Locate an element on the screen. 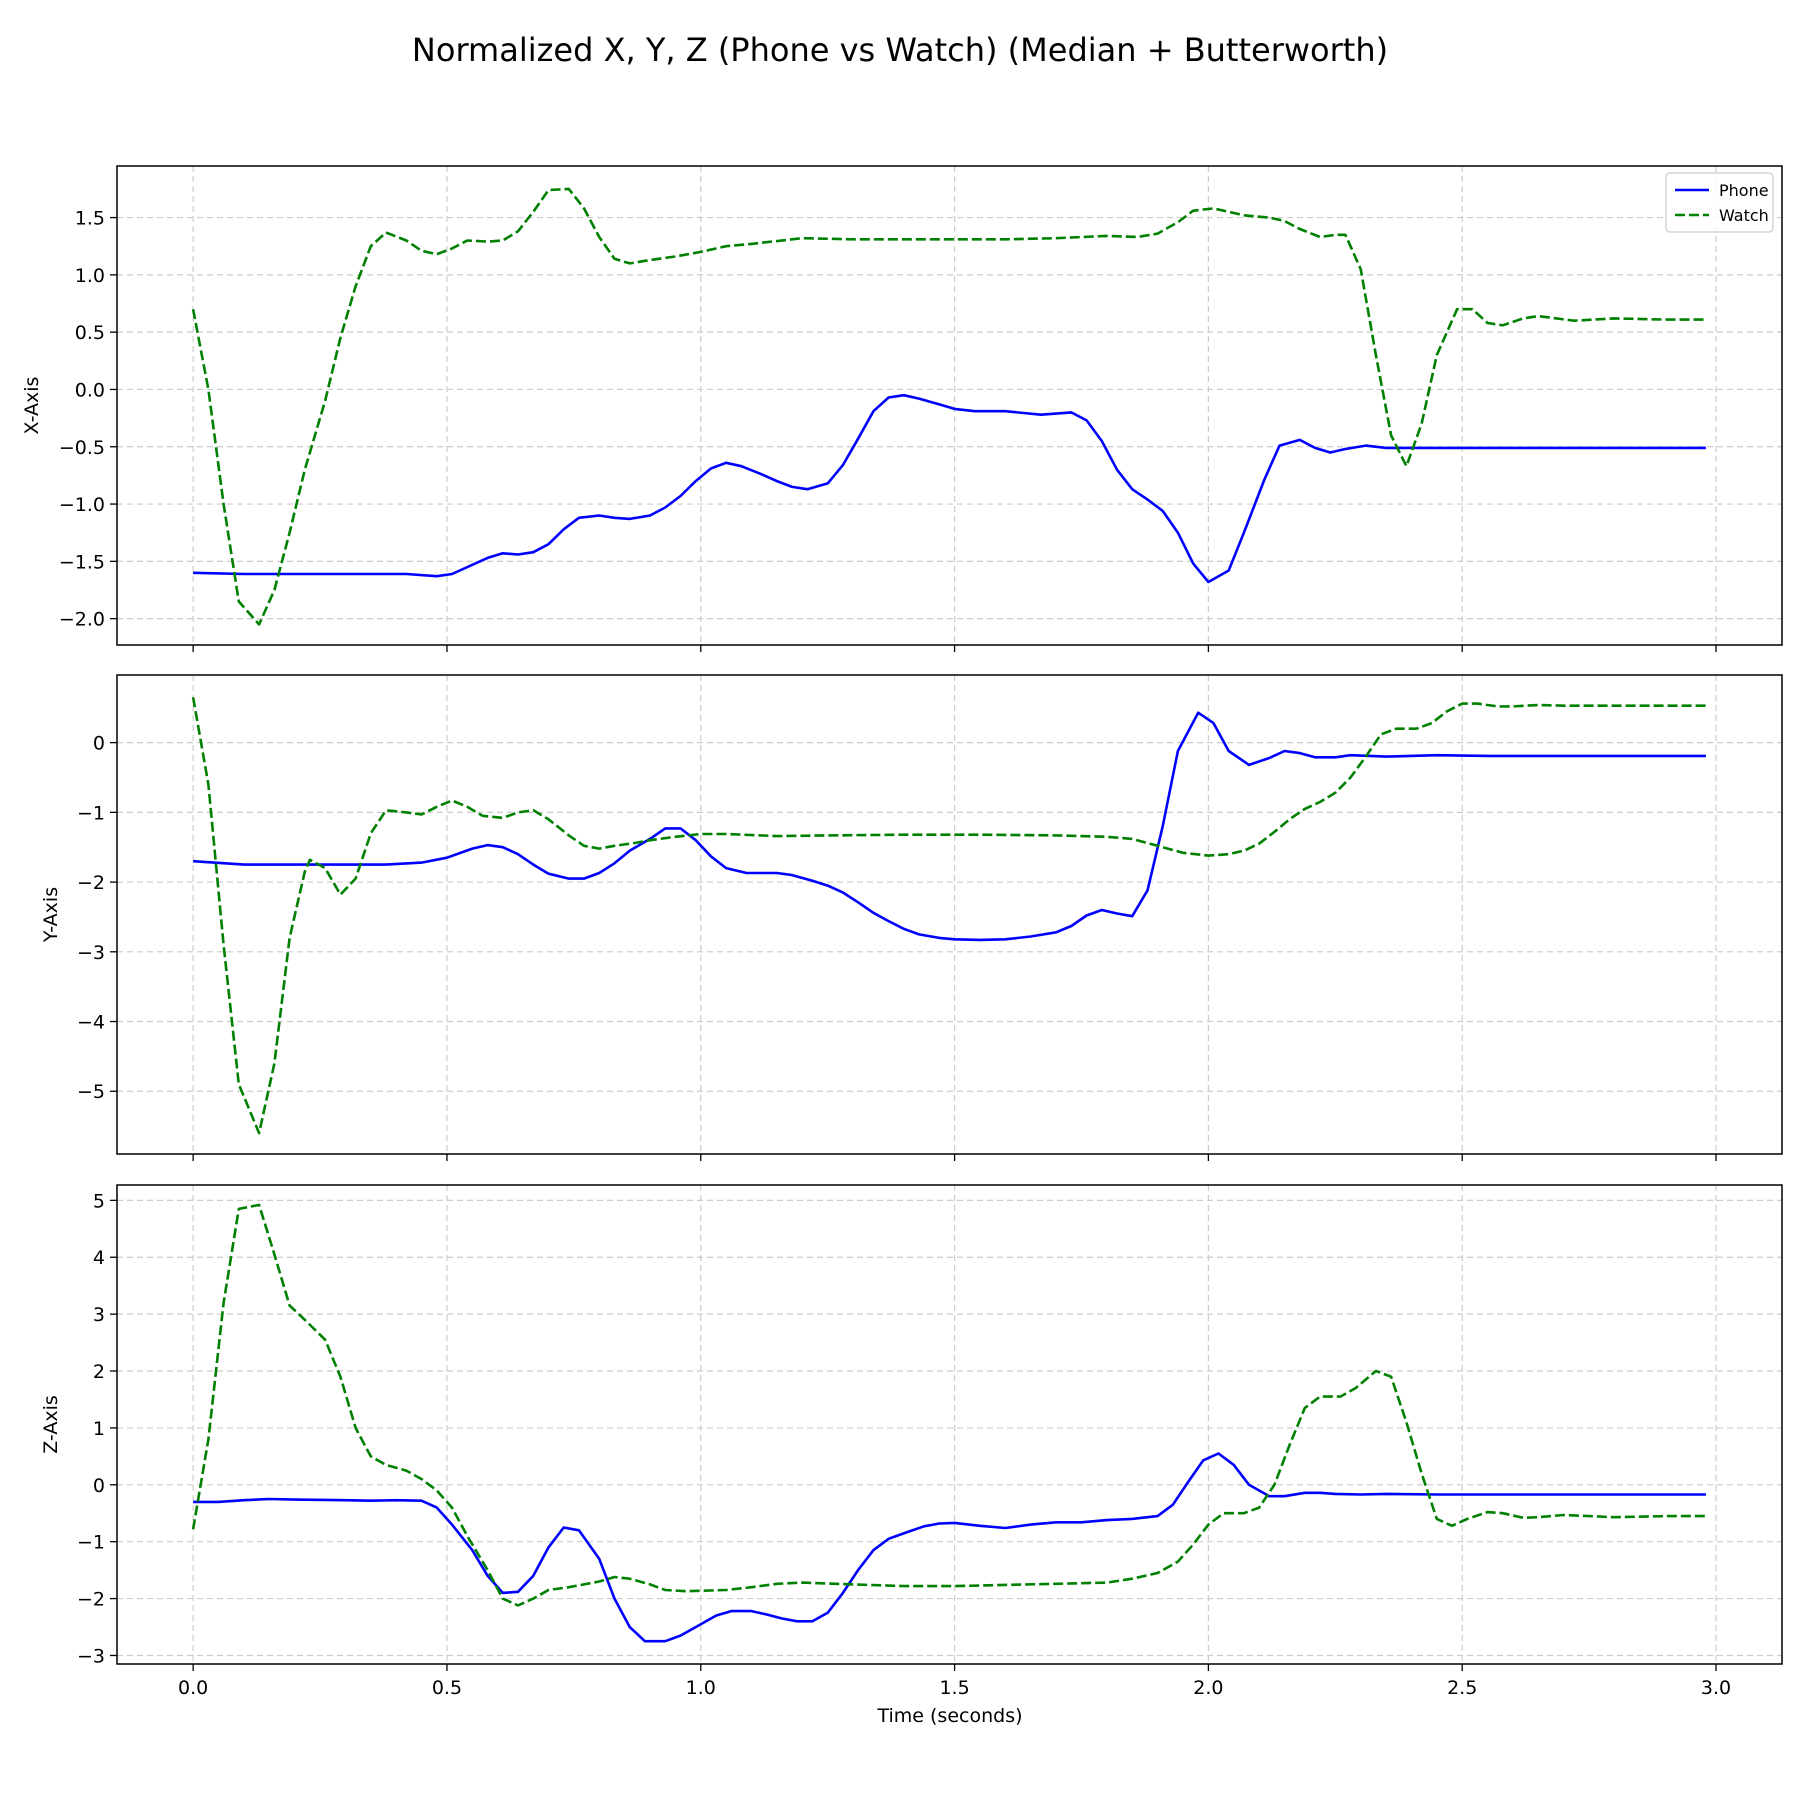 This screenshot has width=1800, height=1800. x-tick-label: 0.0 is located at coordinates (193, 1688).